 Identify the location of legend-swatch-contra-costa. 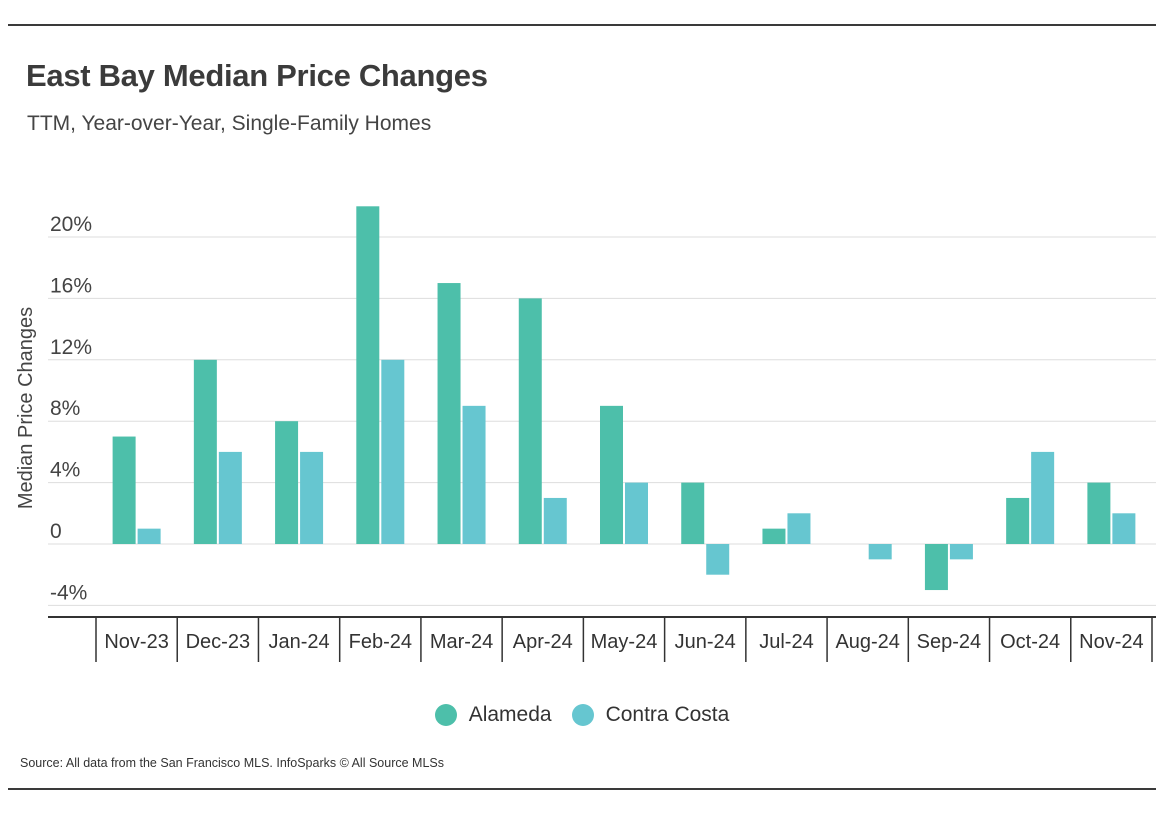
(582, 715).